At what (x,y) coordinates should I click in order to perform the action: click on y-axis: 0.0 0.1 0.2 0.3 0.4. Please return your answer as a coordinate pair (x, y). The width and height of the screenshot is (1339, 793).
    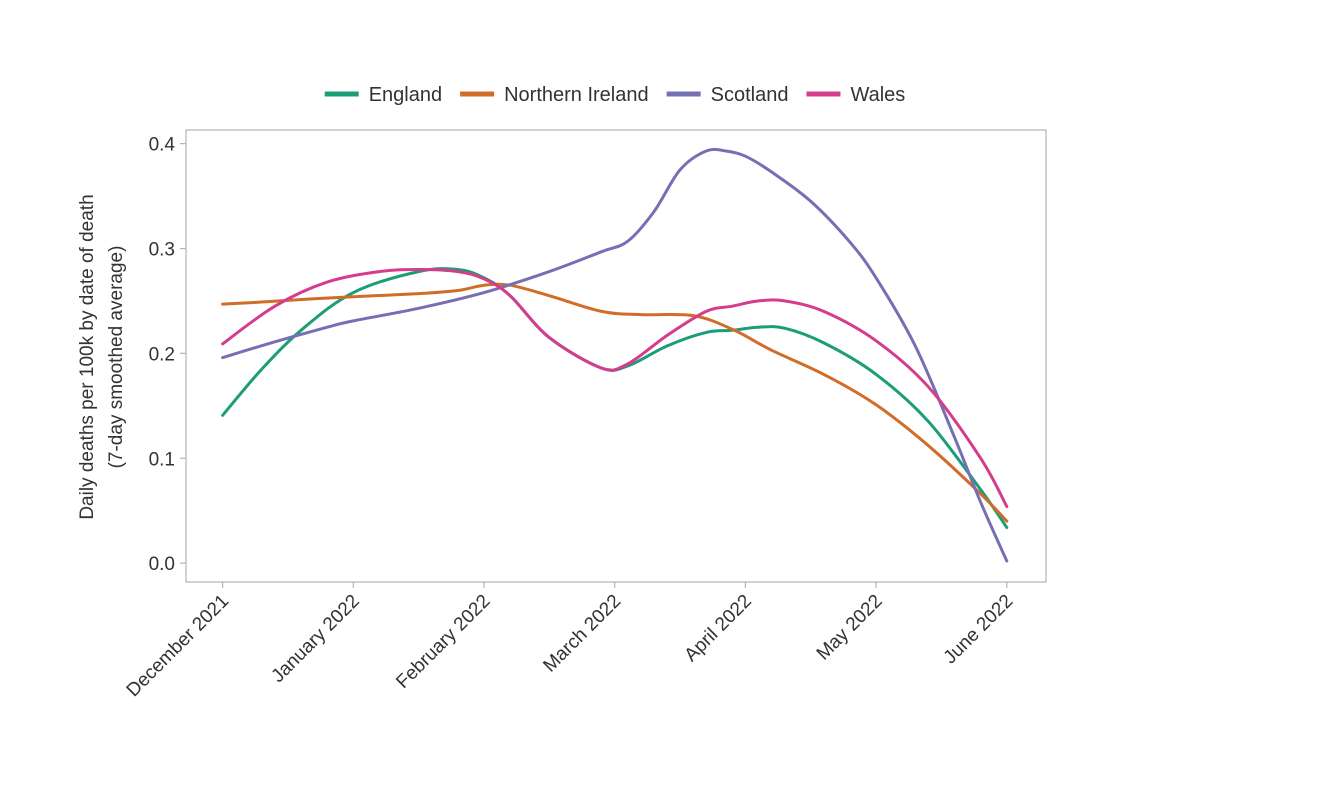
    Looking at the image, I should click on (167, 355).